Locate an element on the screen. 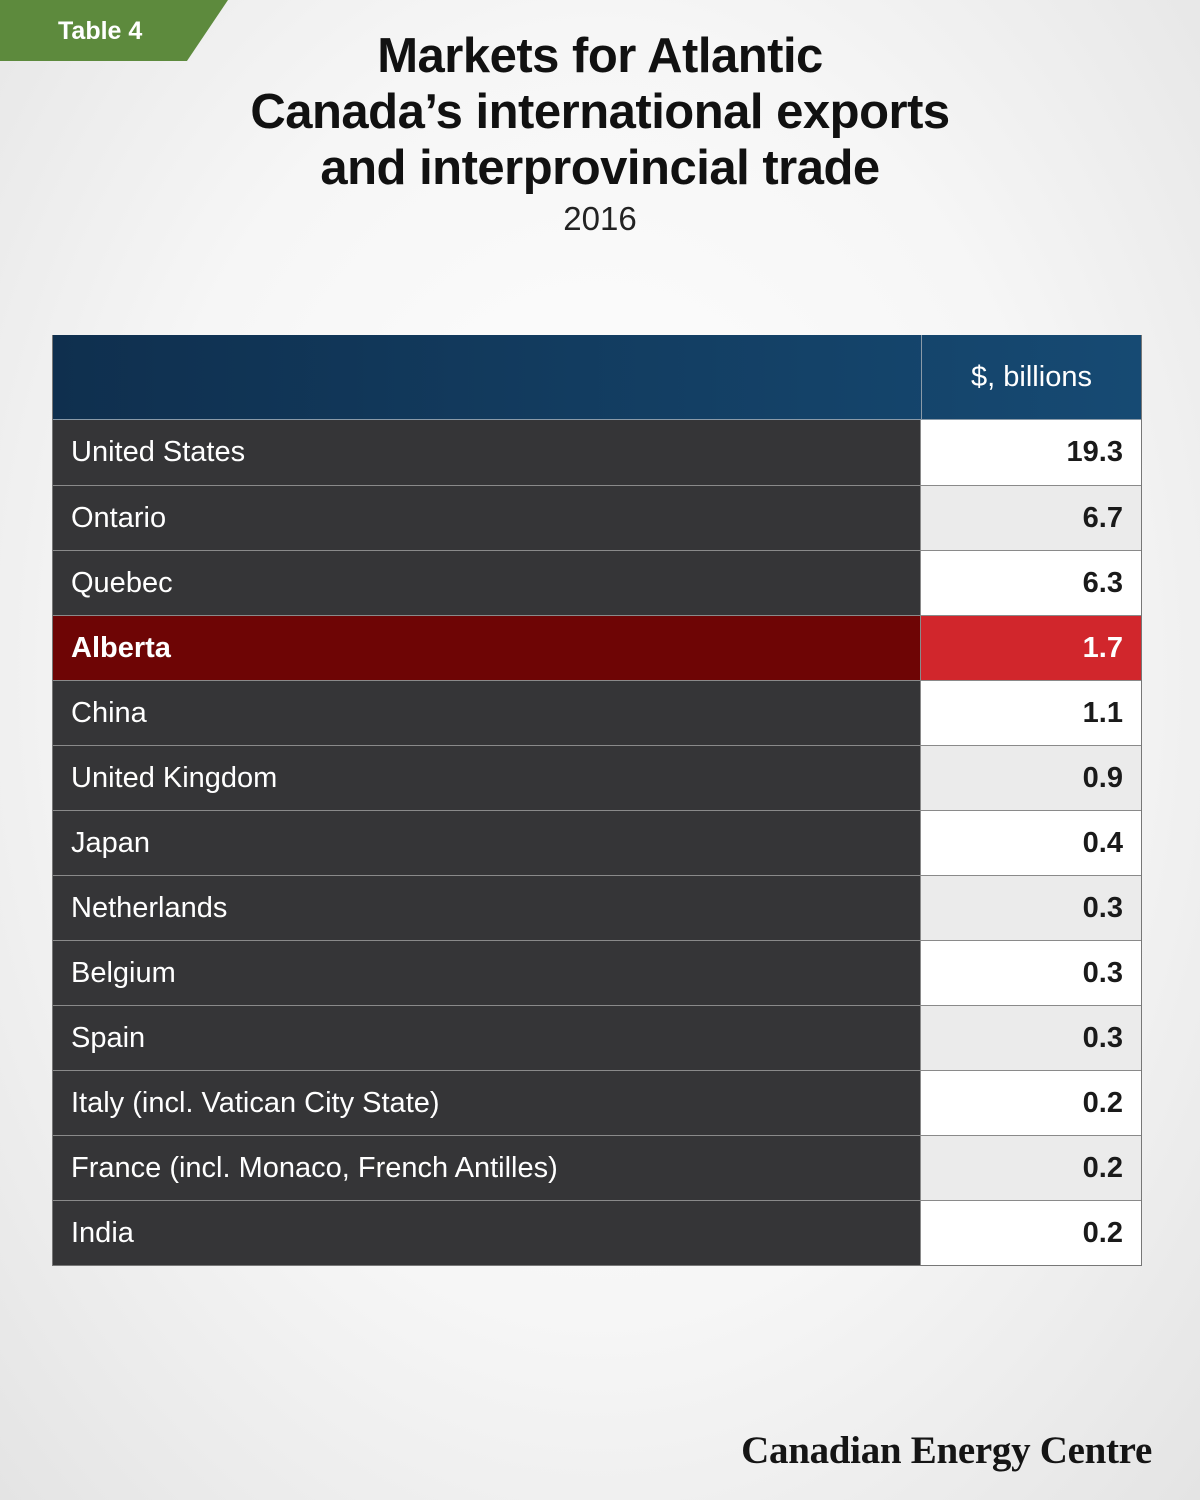 The width and height of the screenshot is (1200, 1500). table-row: Japan 0.4 is located at coordinates (597, 843).